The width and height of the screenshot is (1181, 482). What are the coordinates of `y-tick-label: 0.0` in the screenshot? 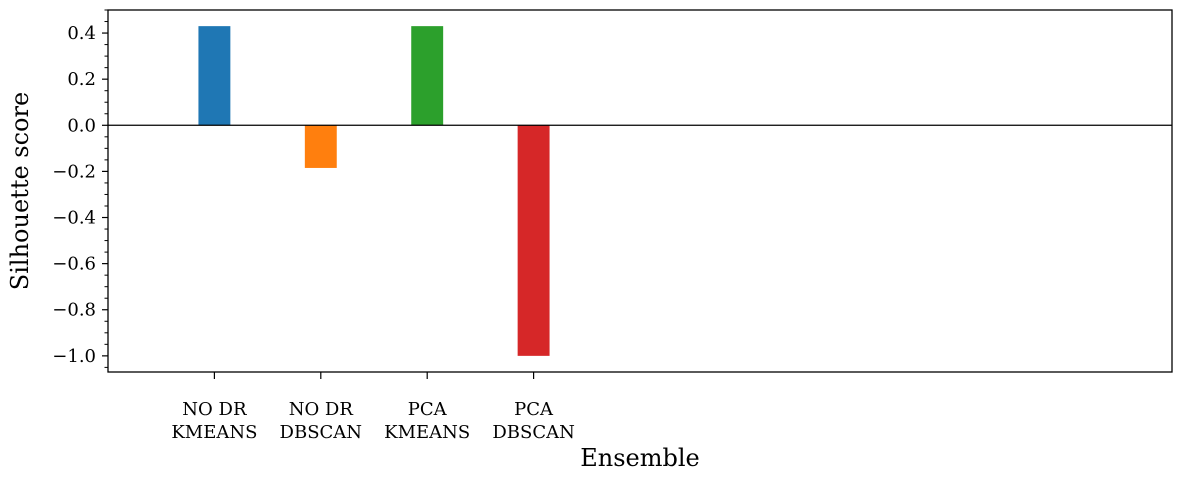 It's located at (81, 125).